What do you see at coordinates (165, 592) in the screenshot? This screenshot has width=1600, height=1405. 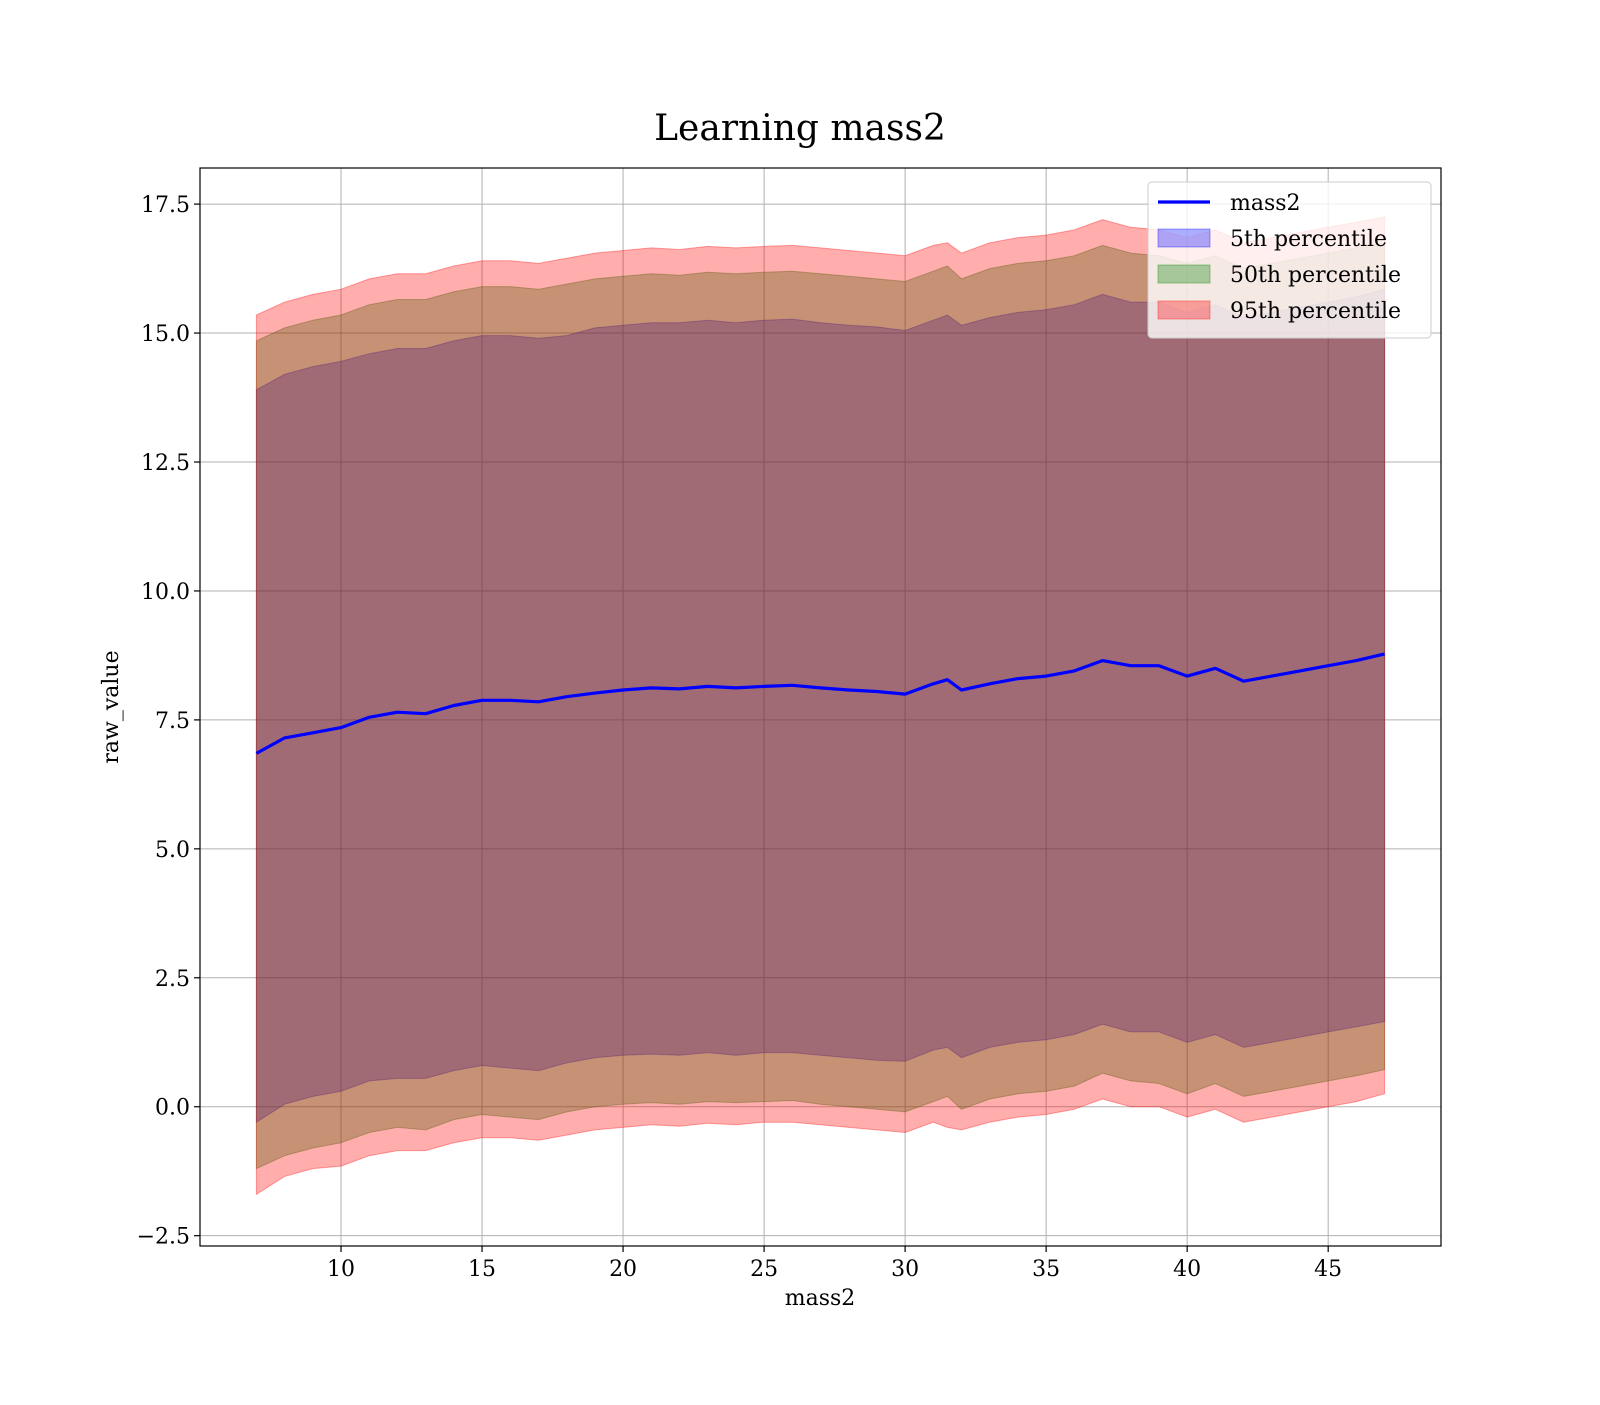 I see `y-tick-label: 10.0` at bounding box center [165, 592].